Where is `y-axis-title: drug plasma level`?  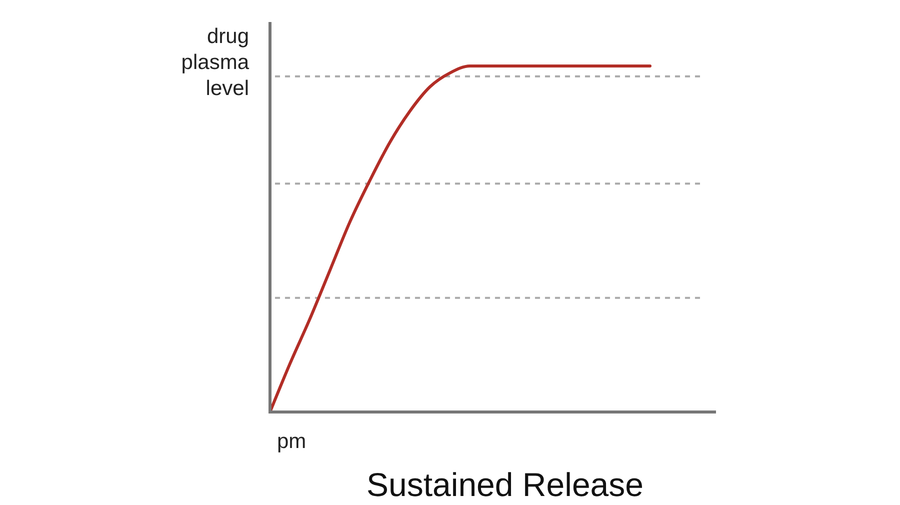 y-axis-title: drug plasma level is located at coordinates (215, 62).